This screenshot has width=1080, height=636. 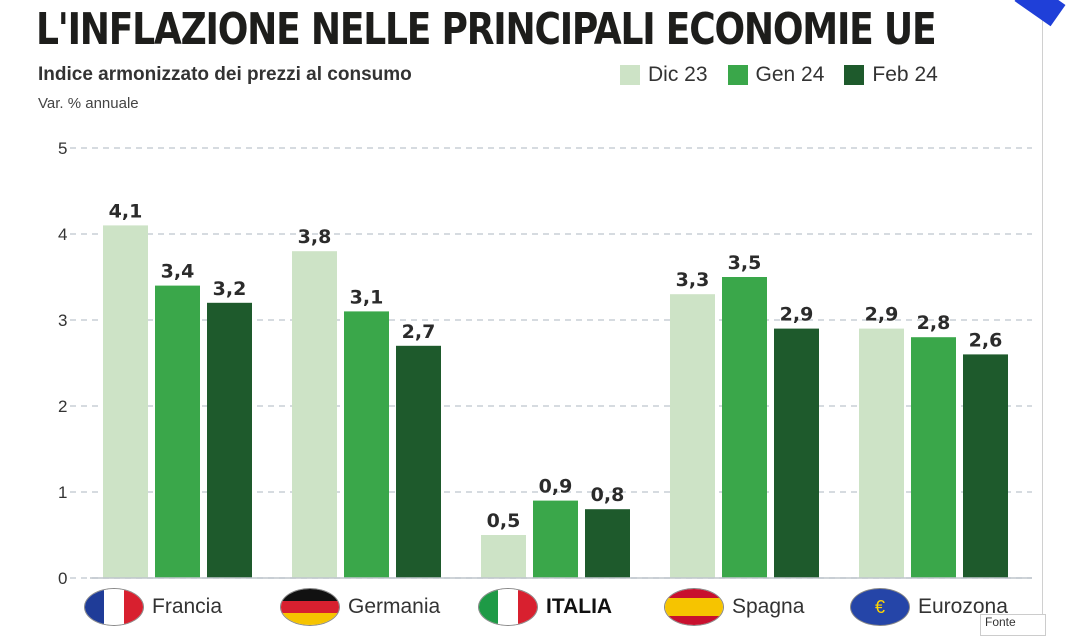 What do you see at coordinates (745, 263) in the screenshot?
I see `data-label: 3,5` at bounding box center [745, 263].